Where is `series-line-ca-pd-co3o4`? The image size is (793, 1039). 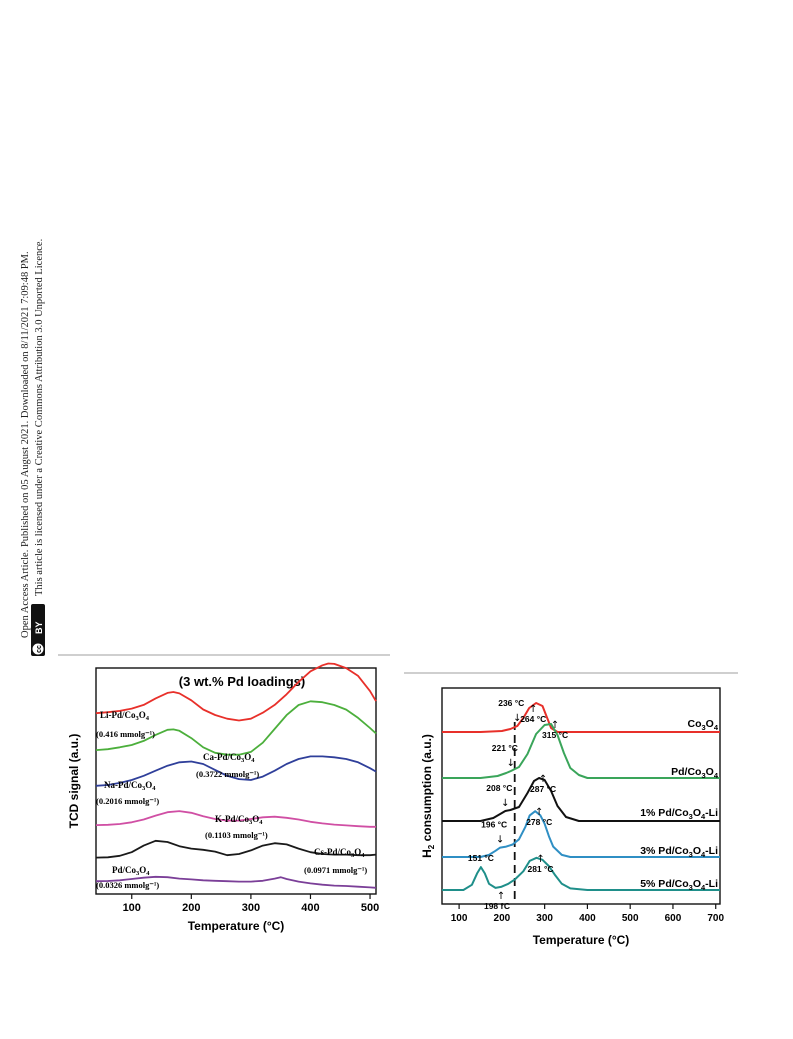 series-line-ca-pd-co3o4 is located at coordinates (236, 728).